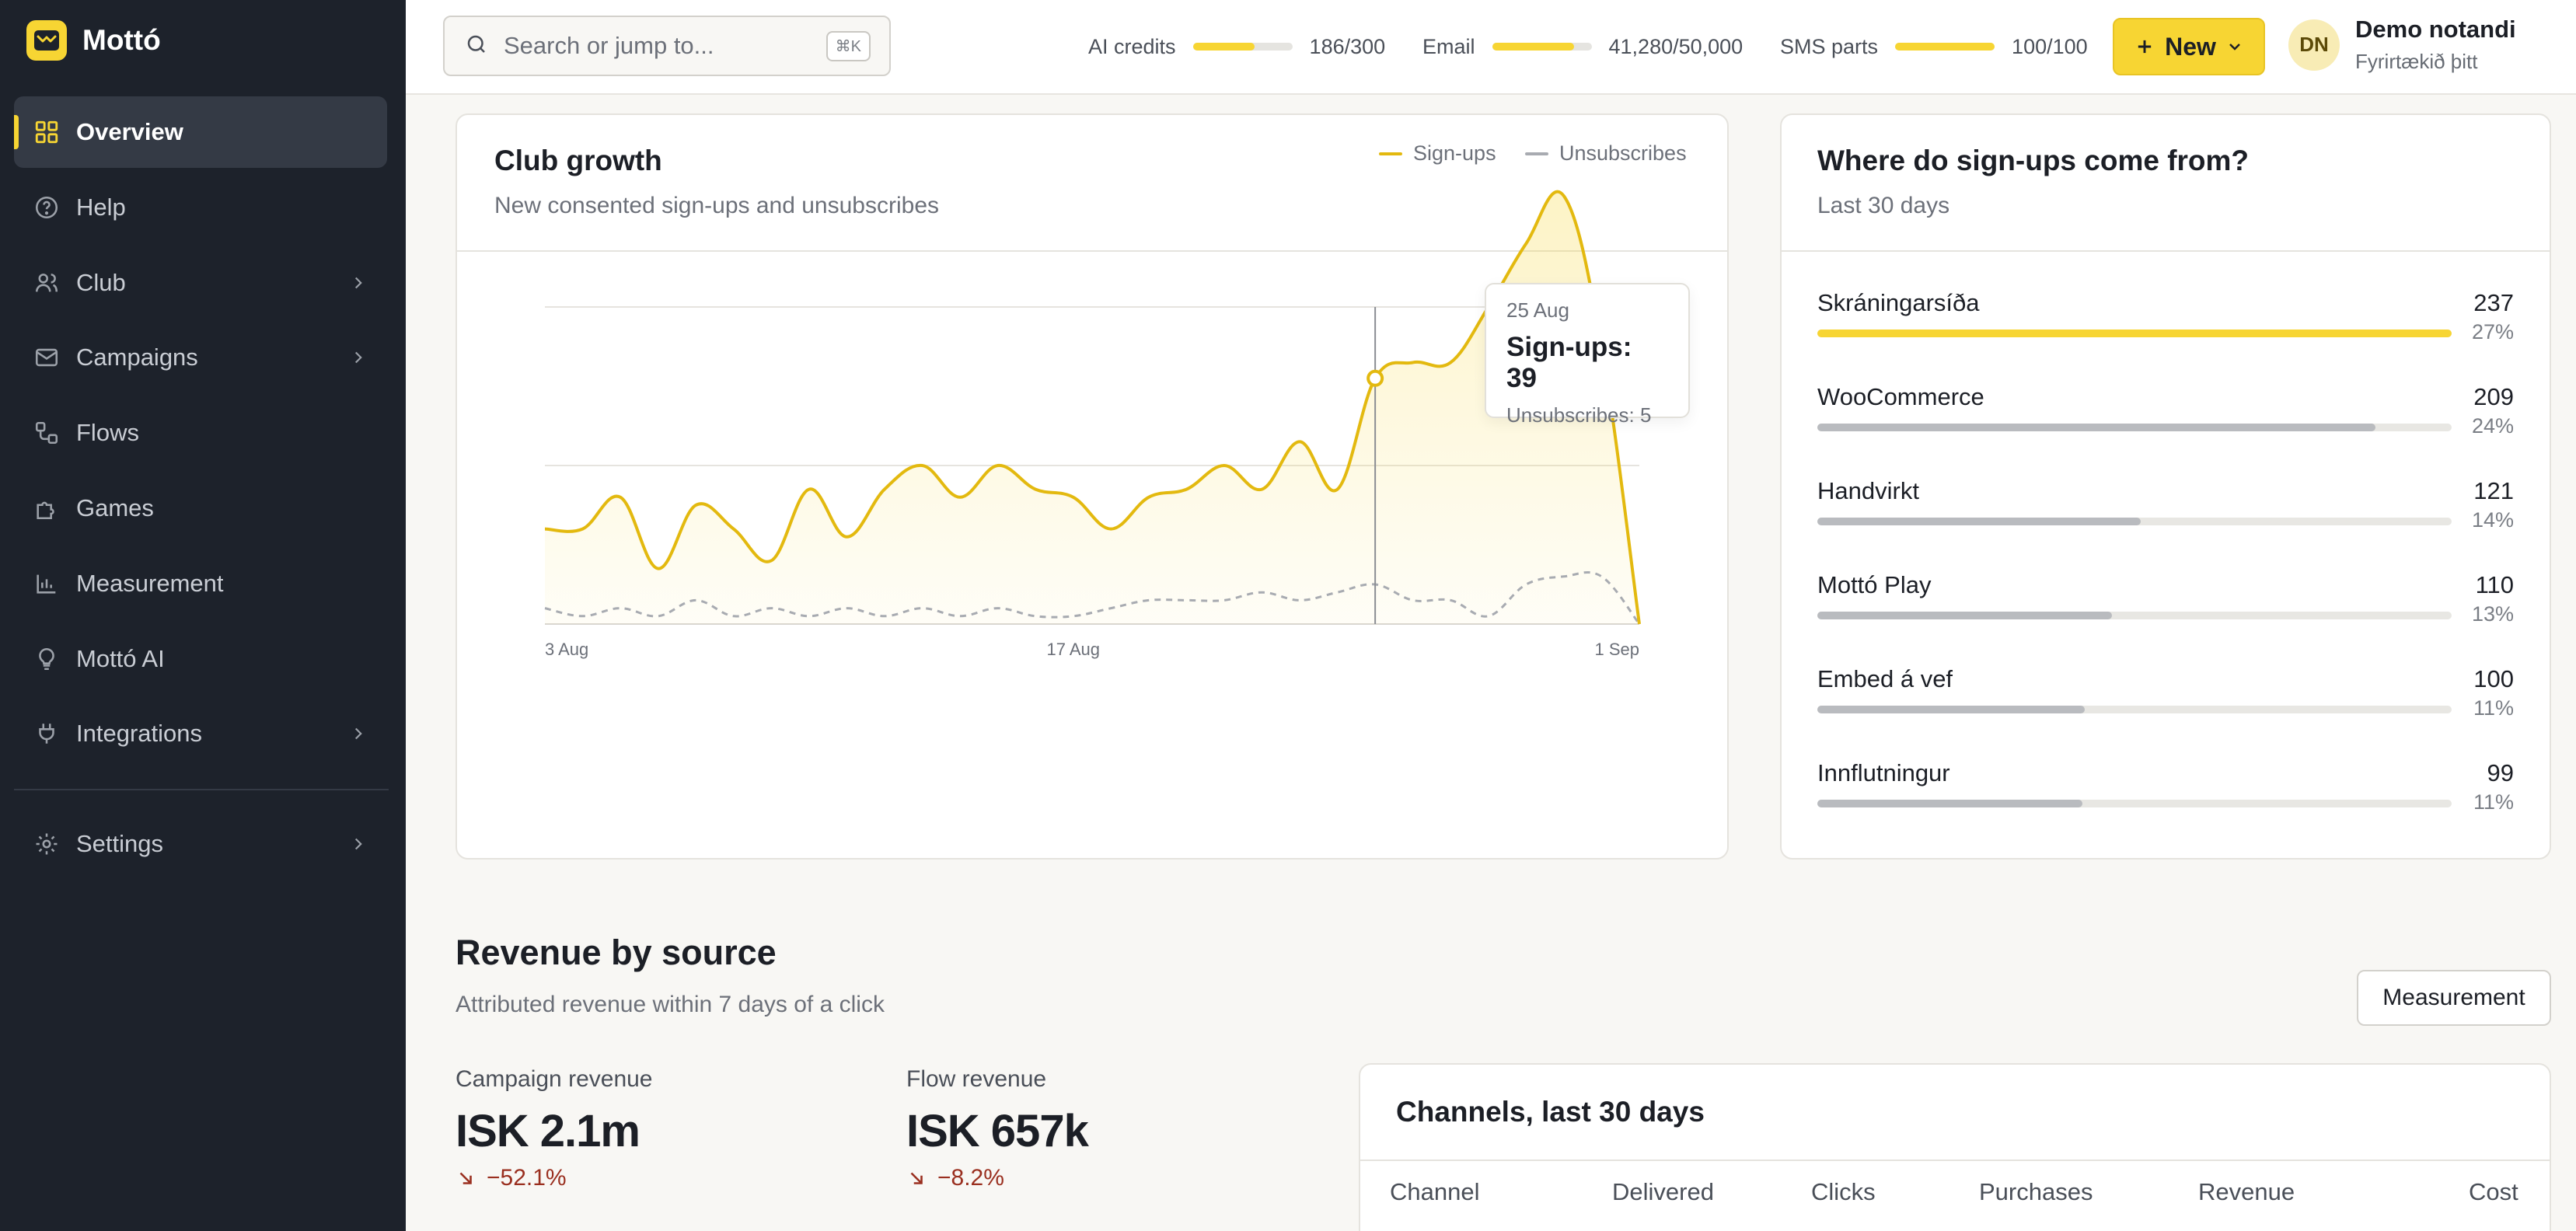 The width and height of the screenshot is (2576, 1231). Describe the element at coordinates (2234, 47) in the screenshot. I see `chevron-down-icon` at that location.